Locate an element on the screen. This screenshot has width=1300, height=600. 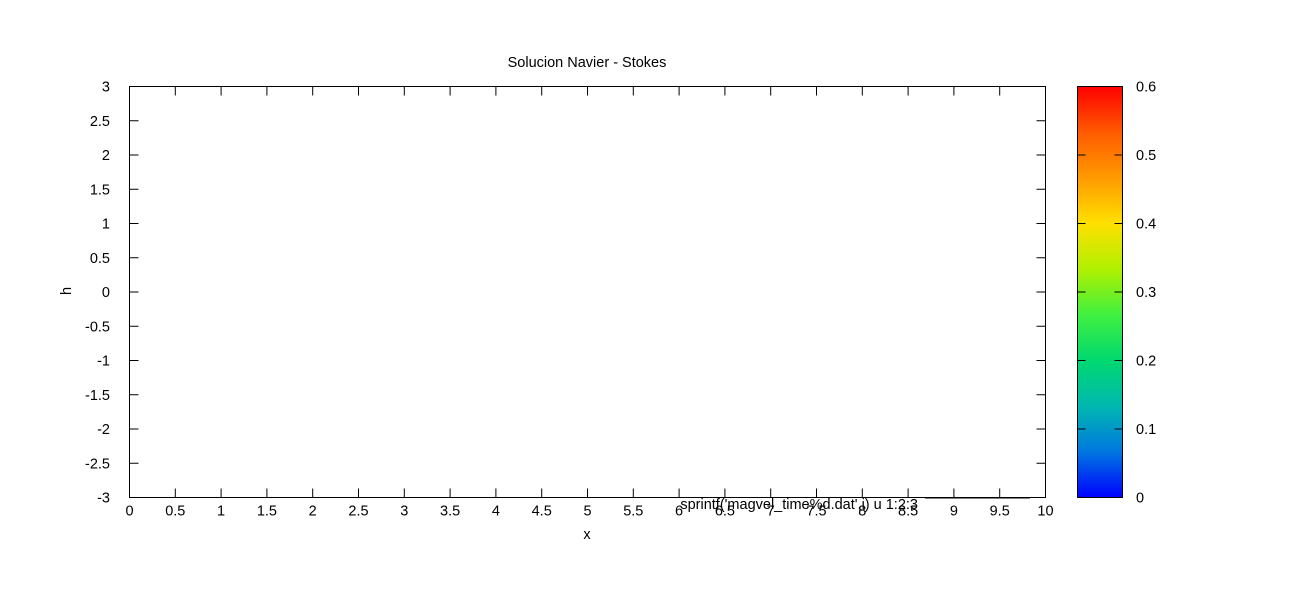
x-tick-label: 2 is located at coordinates (313, 512).